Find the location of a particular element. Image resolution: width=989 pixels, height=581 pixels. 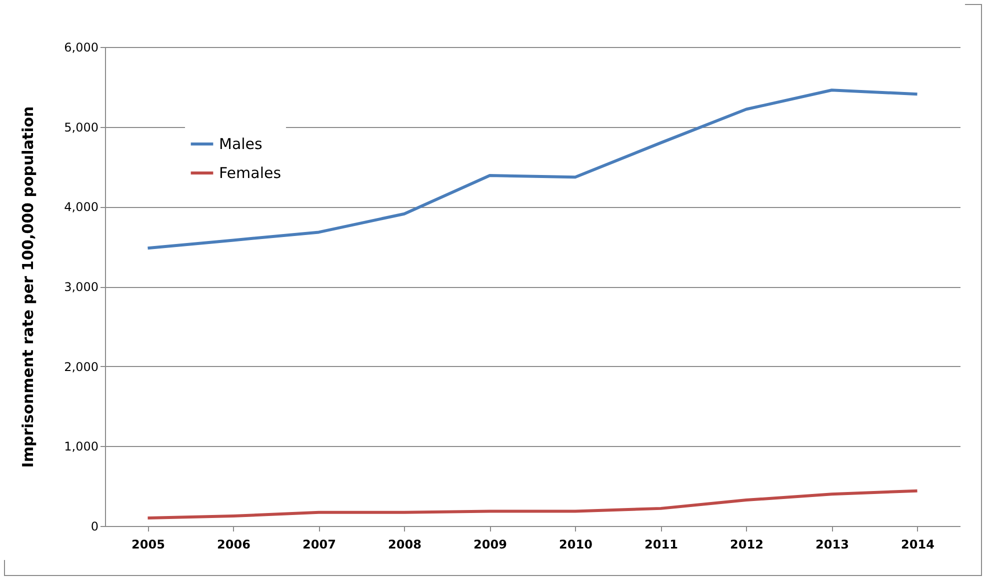

y-tick-label: 4,000 is located at coordinates (81, 207).